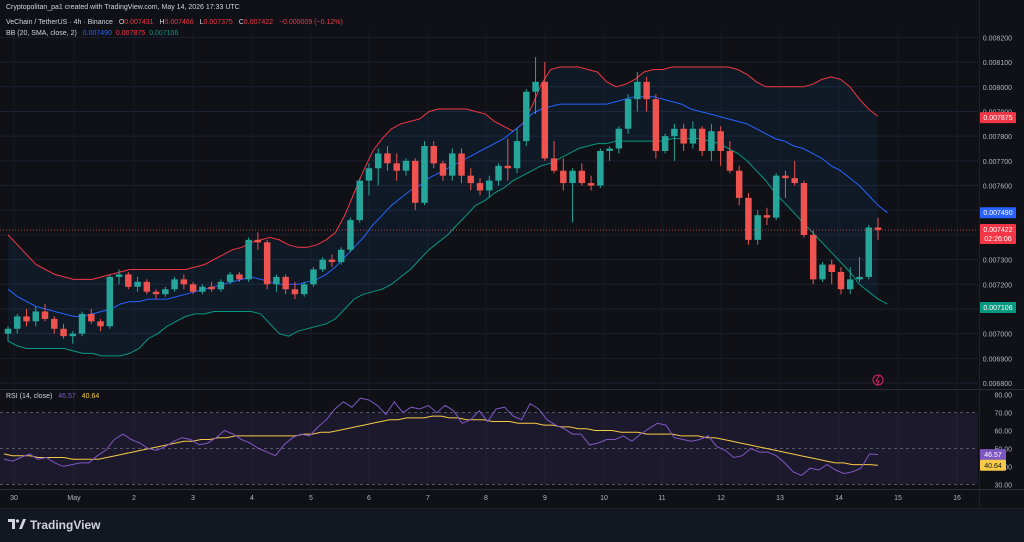 Image resolution: width=1024 pixels, height=542 pixels. I want to click on symbol-title: VeChain / TetherUS · 4h · Binance, so click(59, 22).